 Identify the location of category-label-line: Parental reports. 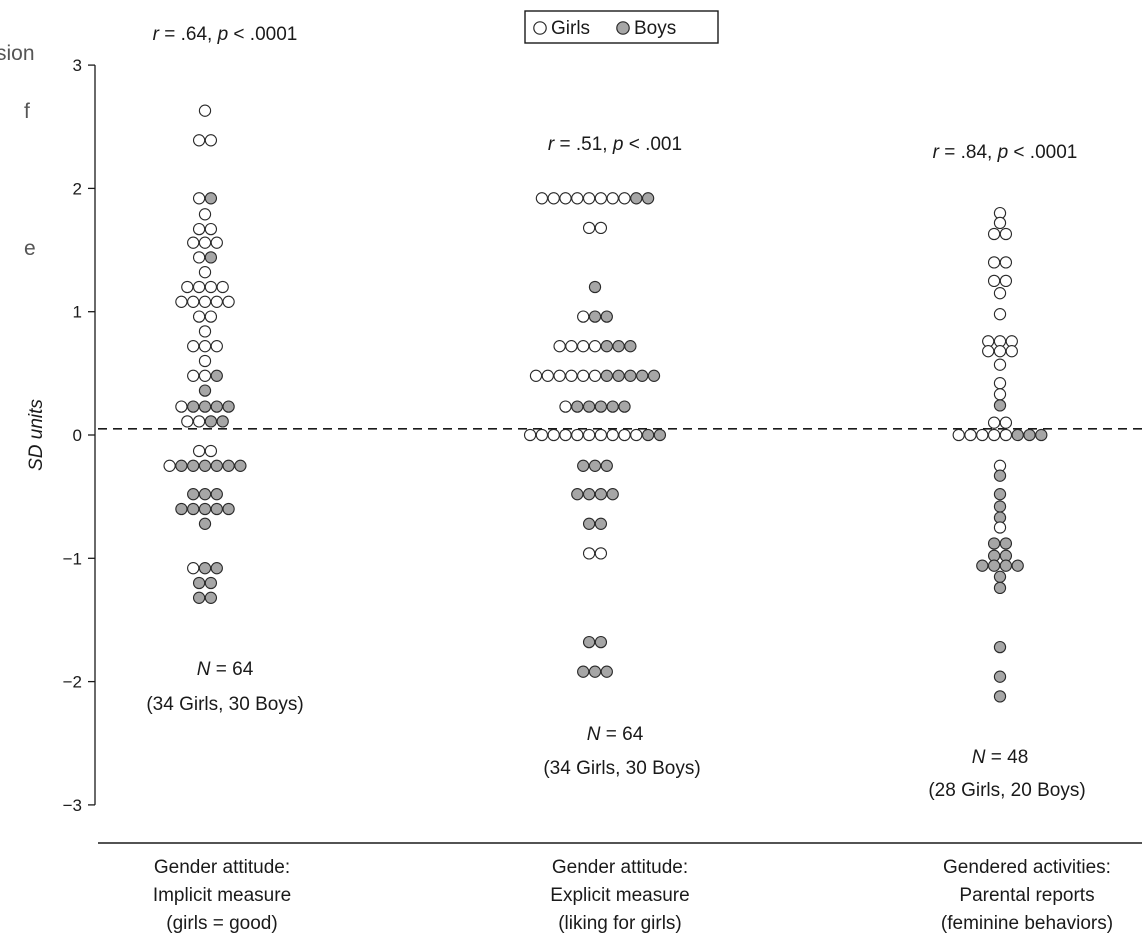
(1026, 895).